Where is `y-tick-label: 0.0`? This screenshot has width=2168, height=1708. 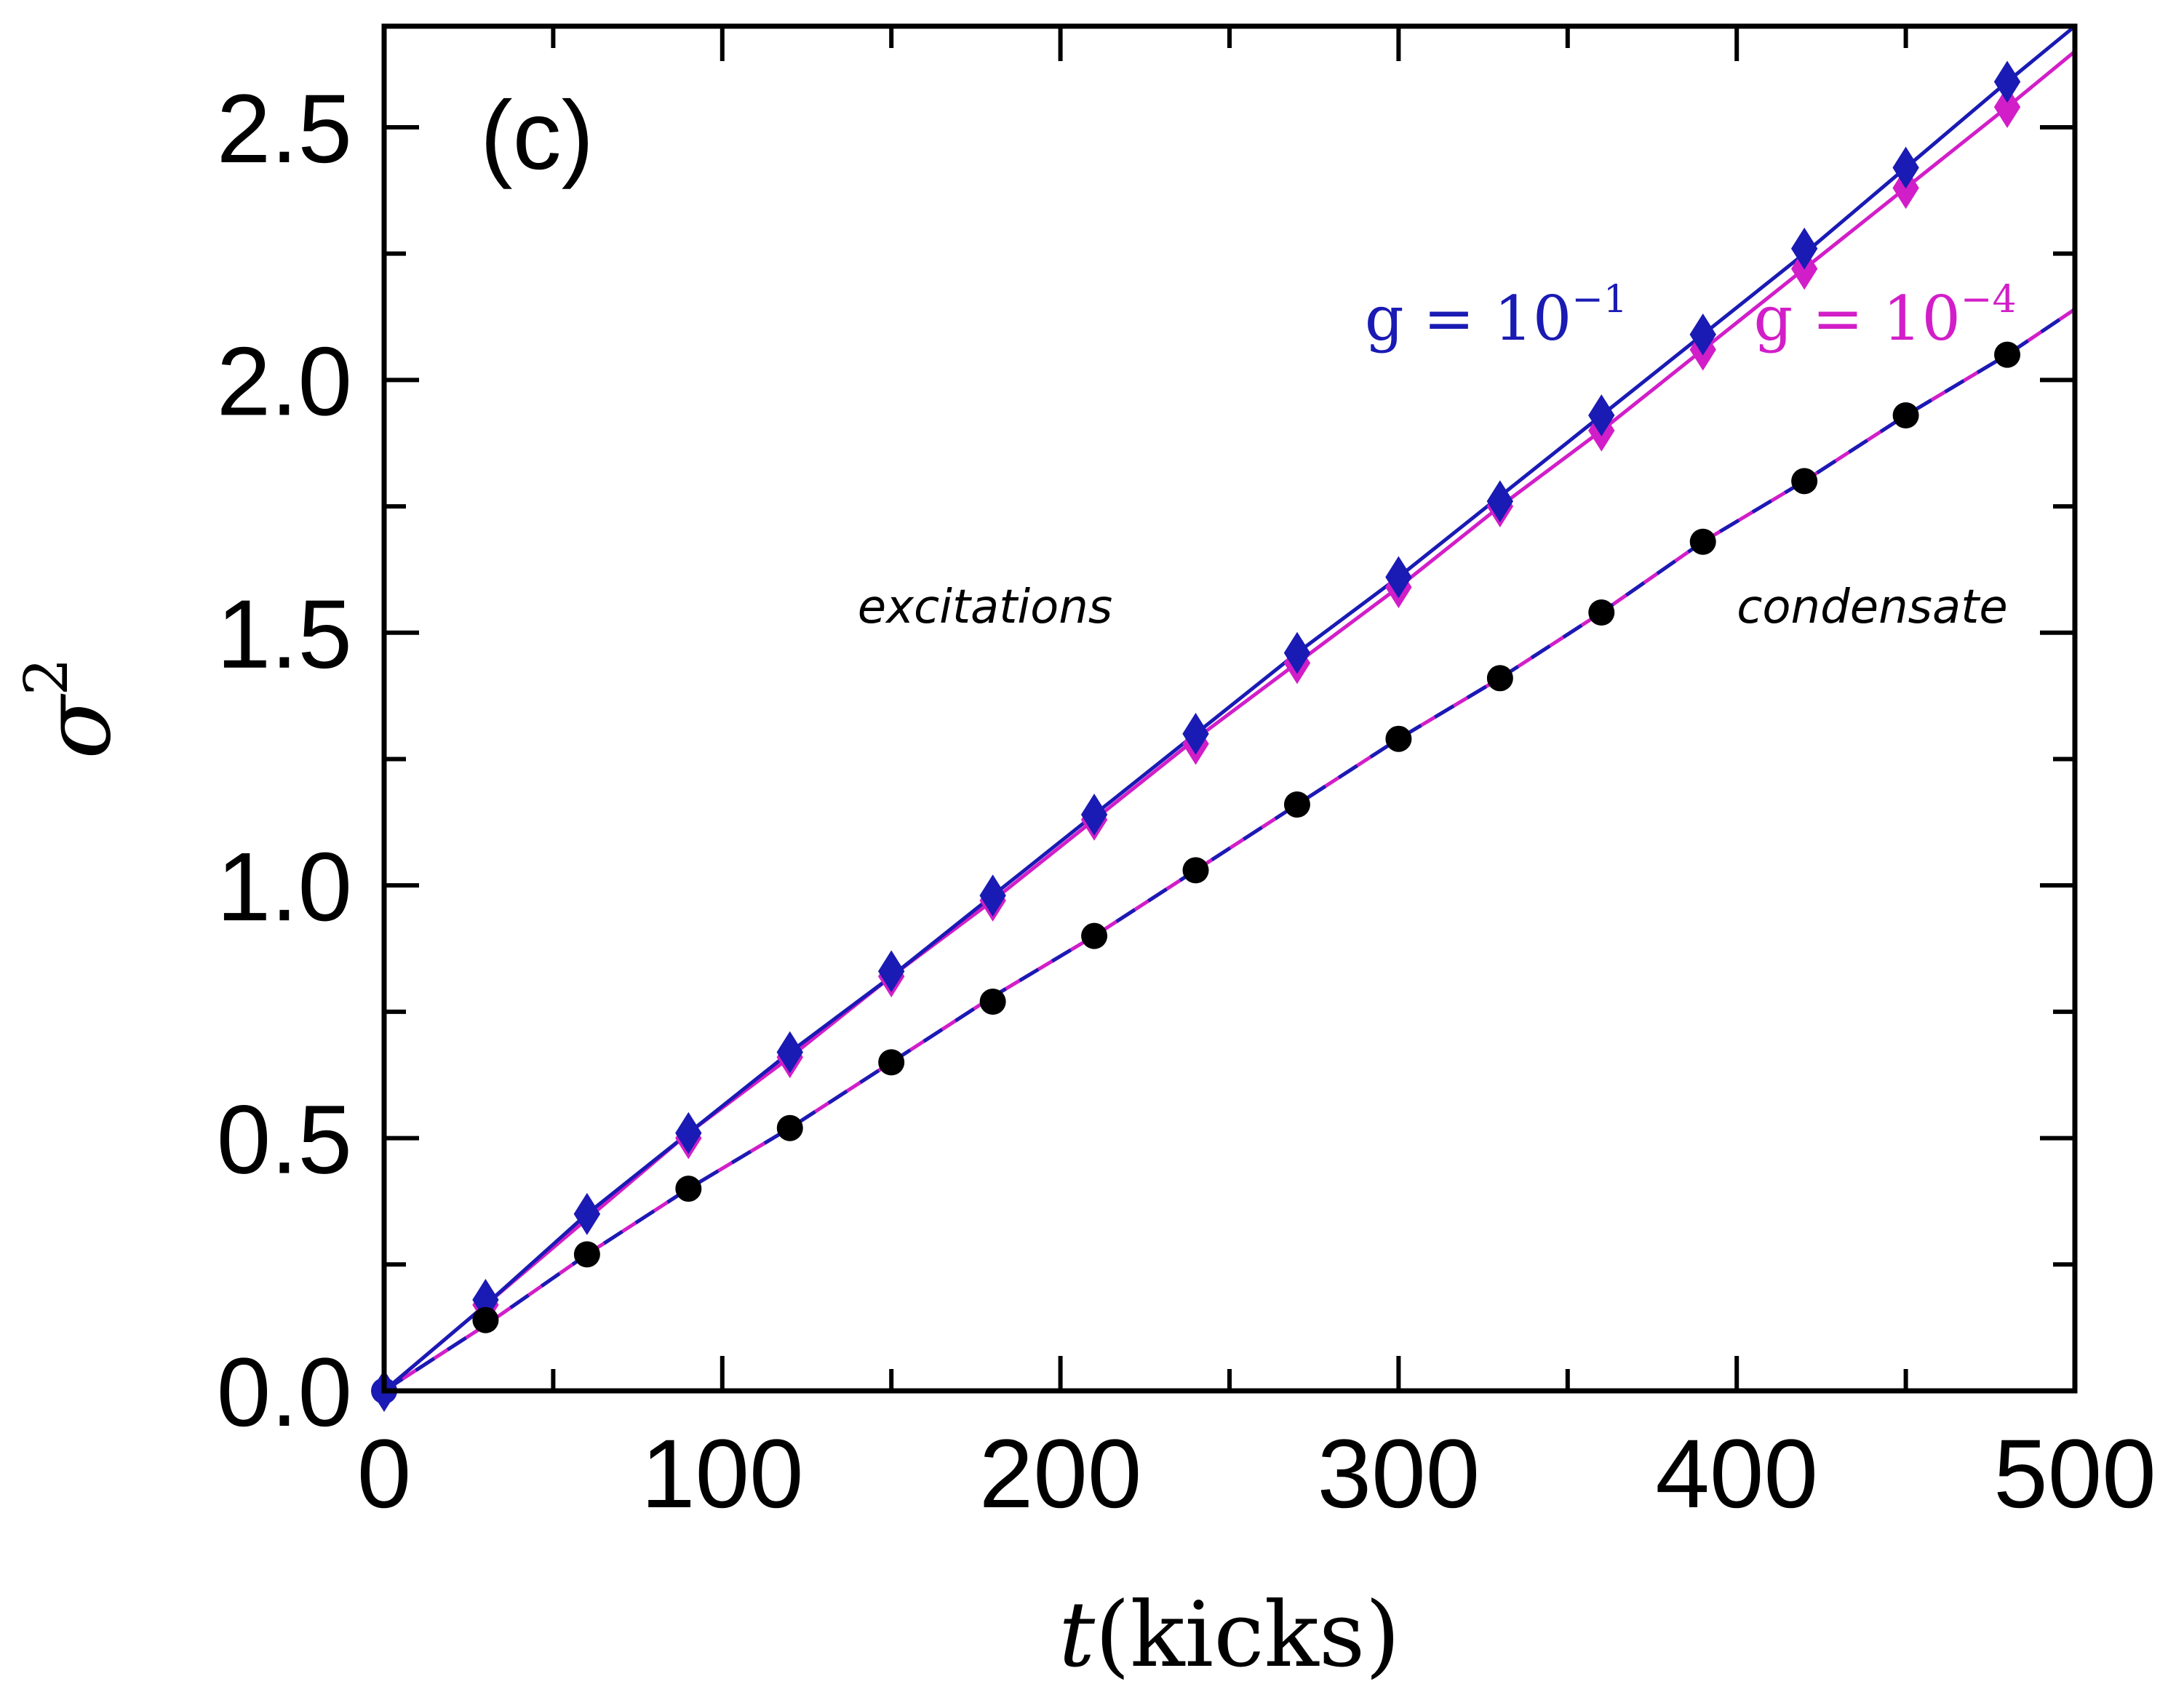
y-tick-label: 0.0 is located at coordinates (284, 1392).